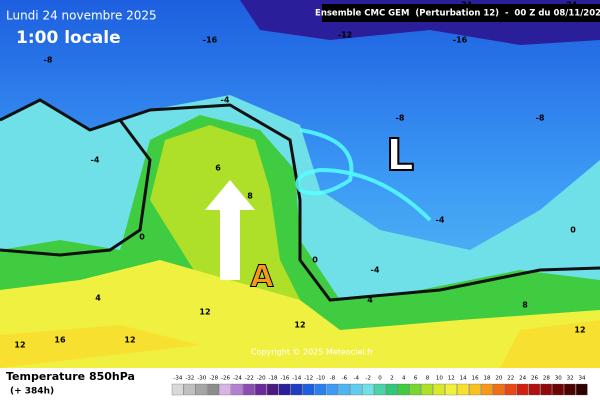 The width and height of the screenshot is (600, 400). I want to click on scale-label: 34, so click(582, 379).